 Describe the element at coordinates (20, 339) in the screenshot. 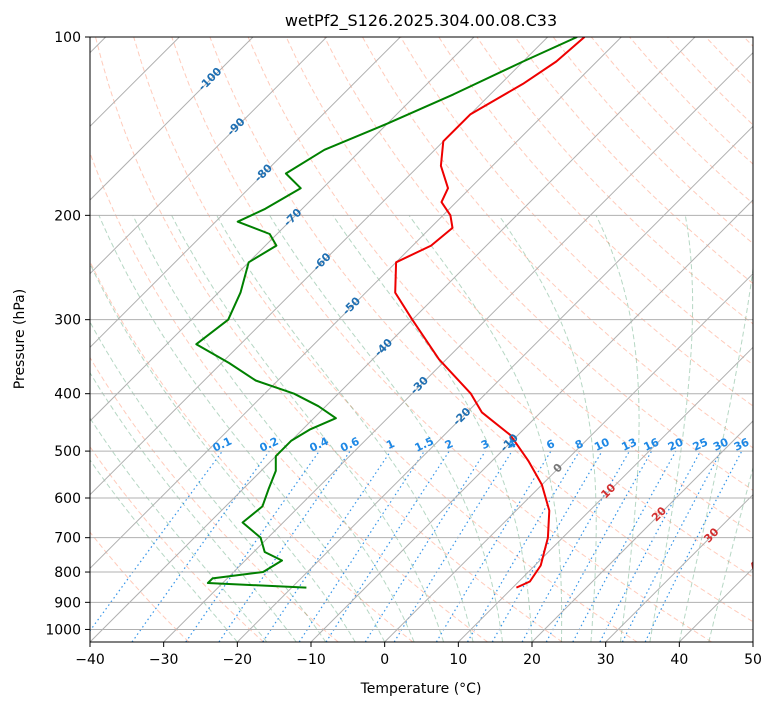

I see `y-axis-label: Pressure (hPa)` at that location.